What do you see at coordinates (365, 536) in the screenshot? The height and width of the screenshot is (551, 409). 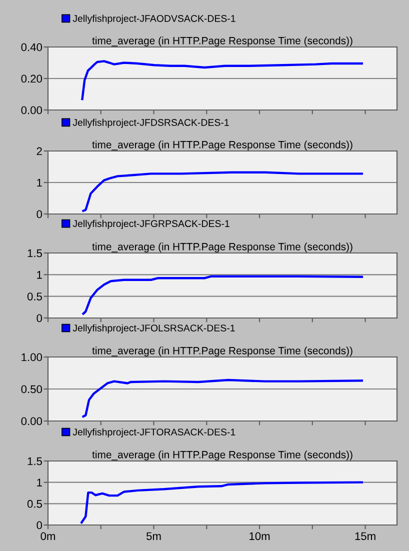 I see `x-tick-label: 15m` at bounding box center [365, 536].